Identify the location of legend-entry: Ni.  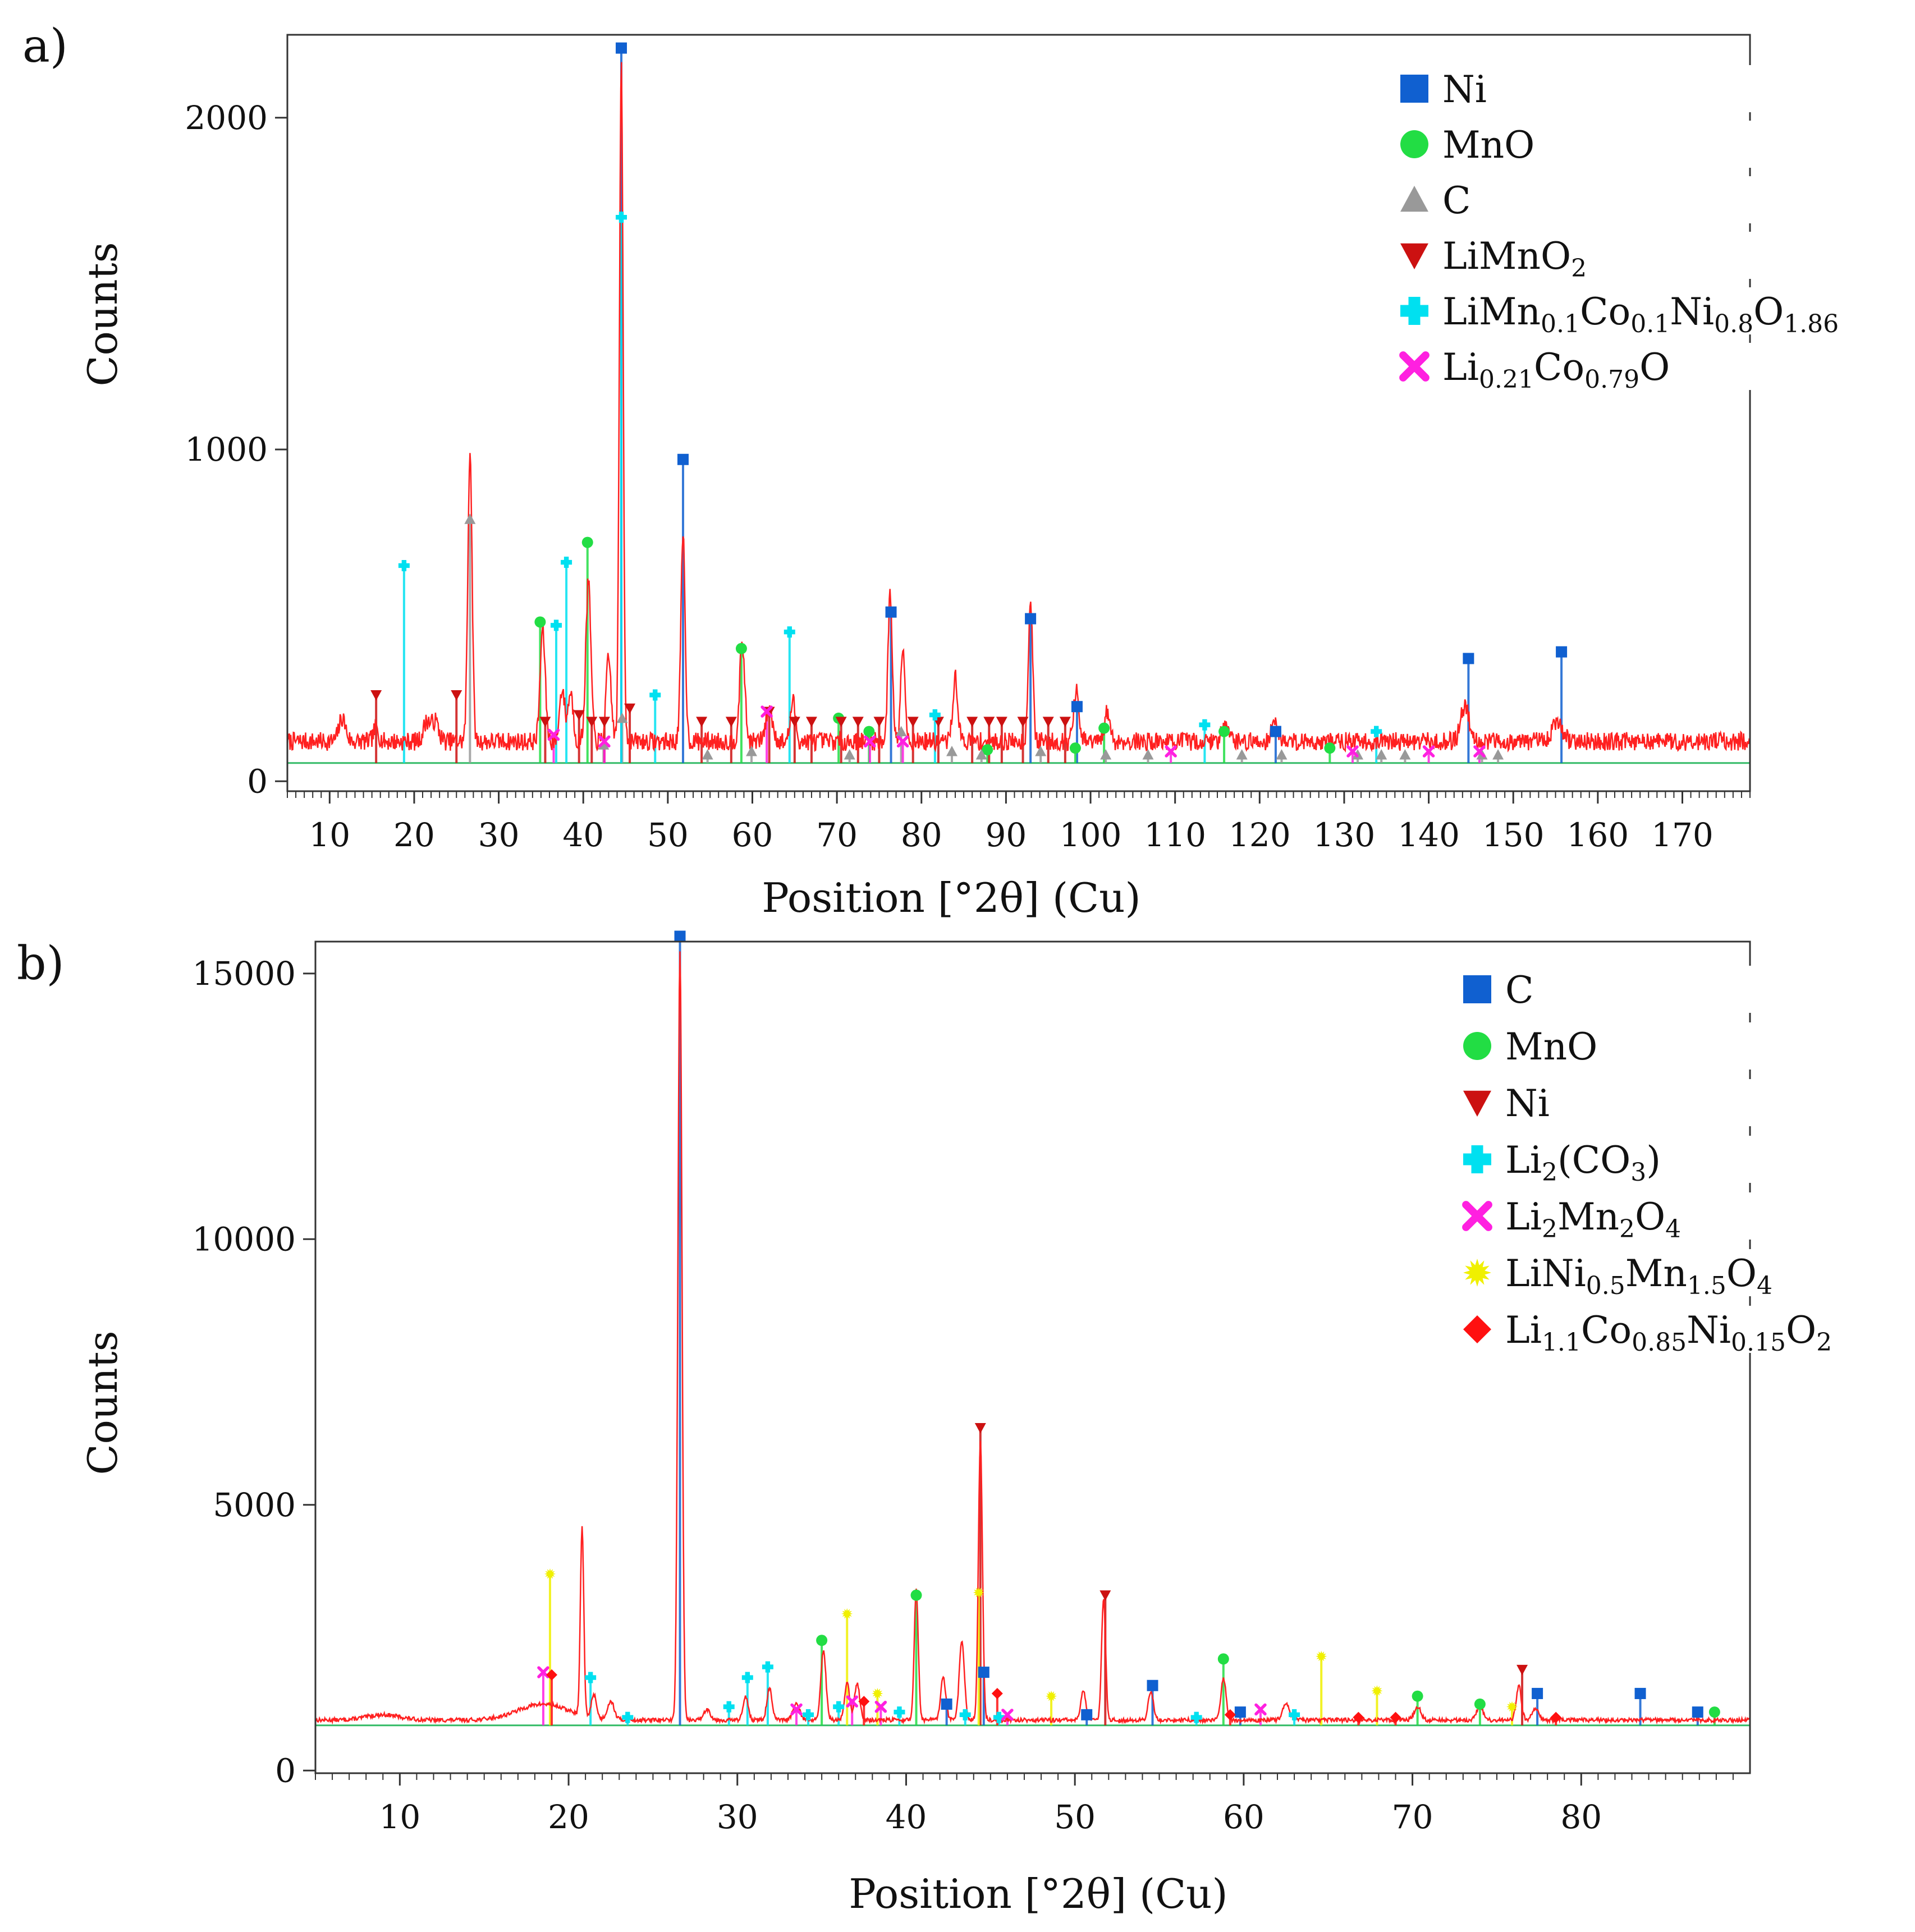
(1594, 88).